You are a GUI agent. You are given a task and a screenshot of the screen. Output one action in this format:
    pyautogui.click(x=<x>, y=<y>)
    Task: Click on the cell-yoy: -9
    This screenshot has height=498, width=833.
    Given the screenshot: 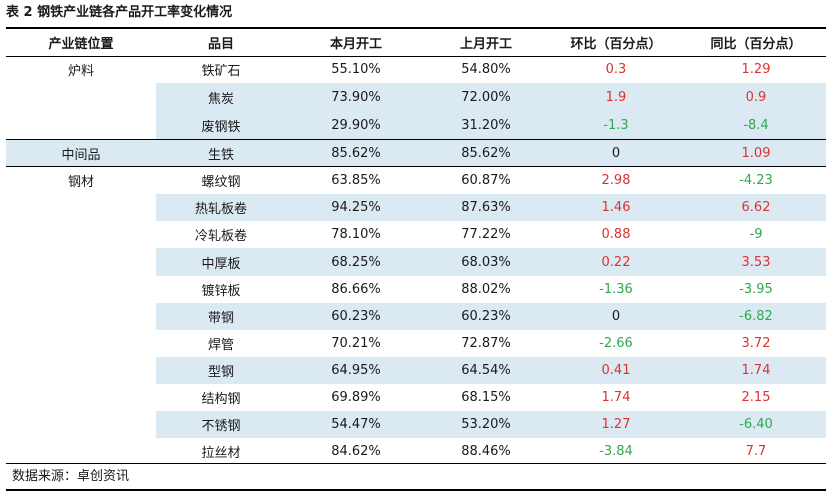 What is the action you would take?
    pyautogui.click(x=756, y=234)
    